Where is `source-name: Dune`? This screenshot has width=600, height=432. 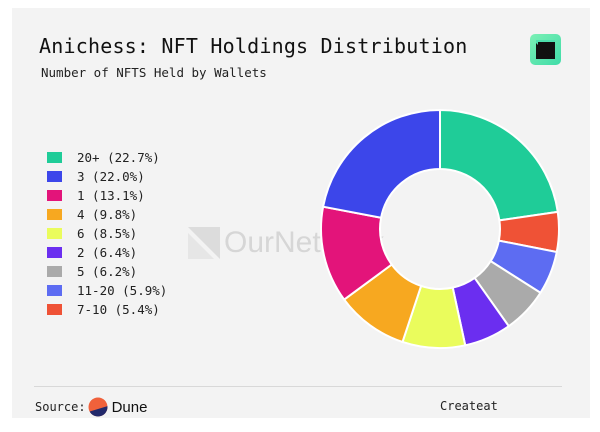 source-name: Dune is located at coordinates (129, 407).